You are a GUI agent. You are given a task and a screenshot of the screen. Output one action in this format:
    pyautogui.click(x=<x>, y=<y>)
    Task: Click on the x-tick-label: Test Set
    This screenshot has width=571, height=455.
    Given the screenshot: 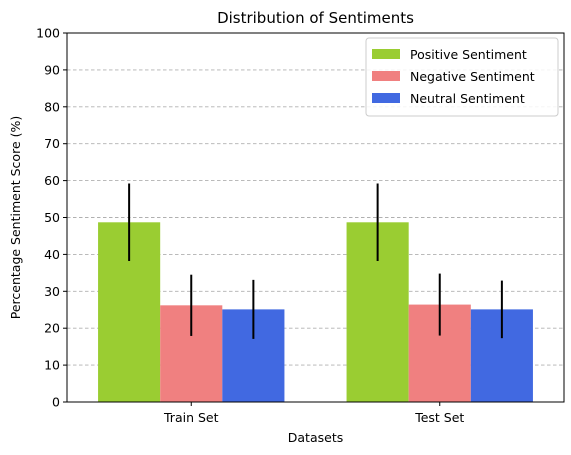 What is the action you would take?
    pyautogui.click(x=439, y=417)
    